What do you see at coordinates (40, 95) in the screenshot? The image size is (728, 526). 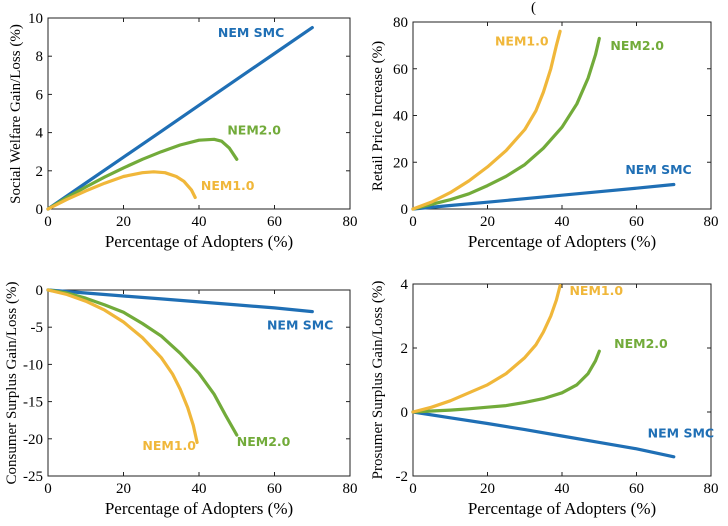 I see `y-tick-label: 6` at bounding box center [40, 95].